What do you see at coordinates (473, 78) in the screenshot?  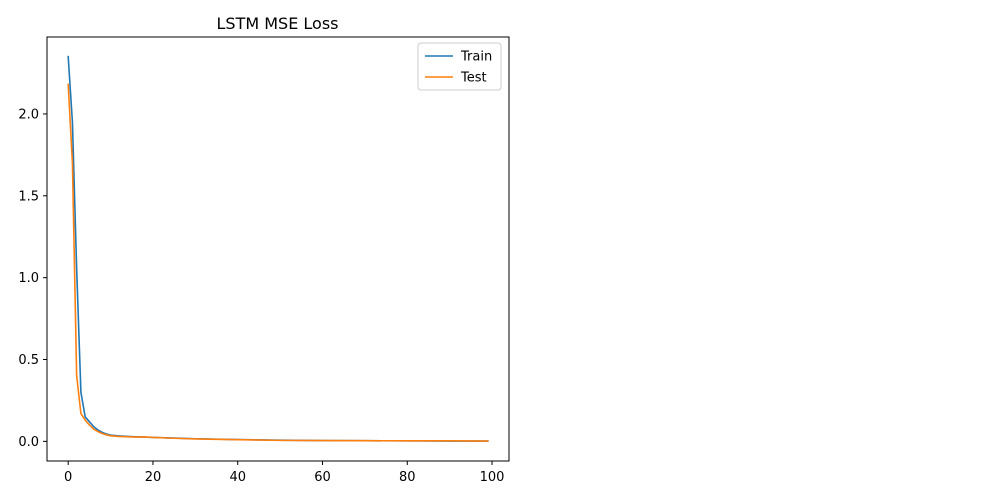 I see `legend-label-test: Test` at bounding box center [473, 78].